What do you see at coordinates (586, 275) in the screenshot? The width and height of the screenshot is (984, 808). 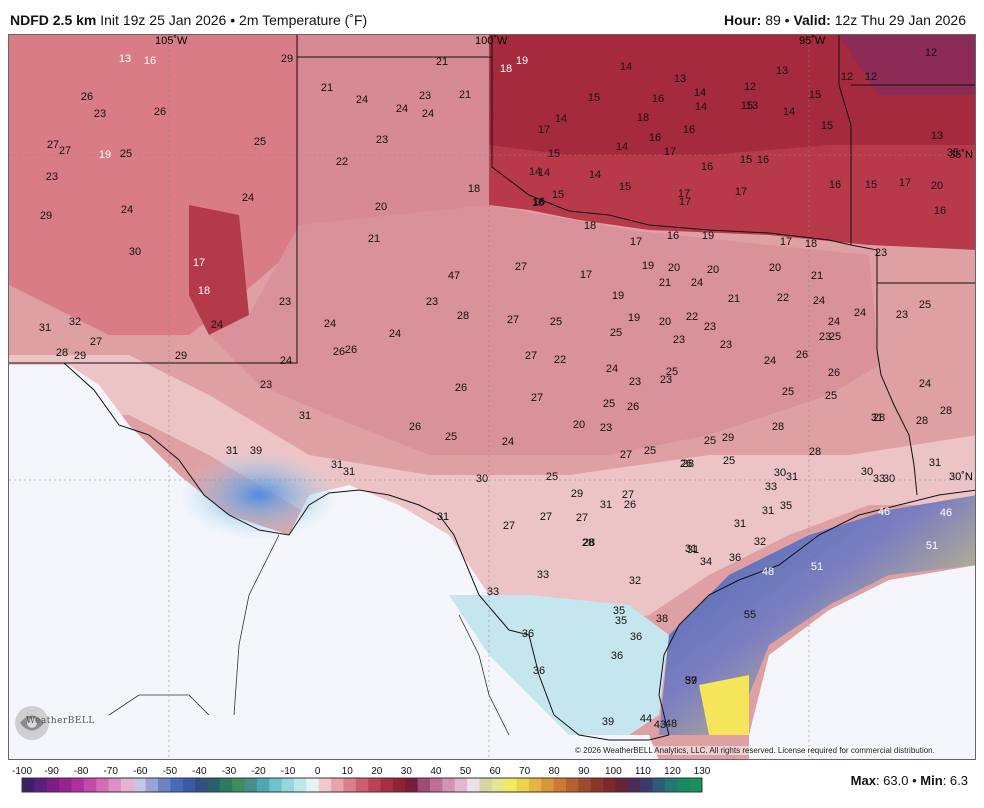 I see `temperature-label: 17` at bounding box center [586, 275].